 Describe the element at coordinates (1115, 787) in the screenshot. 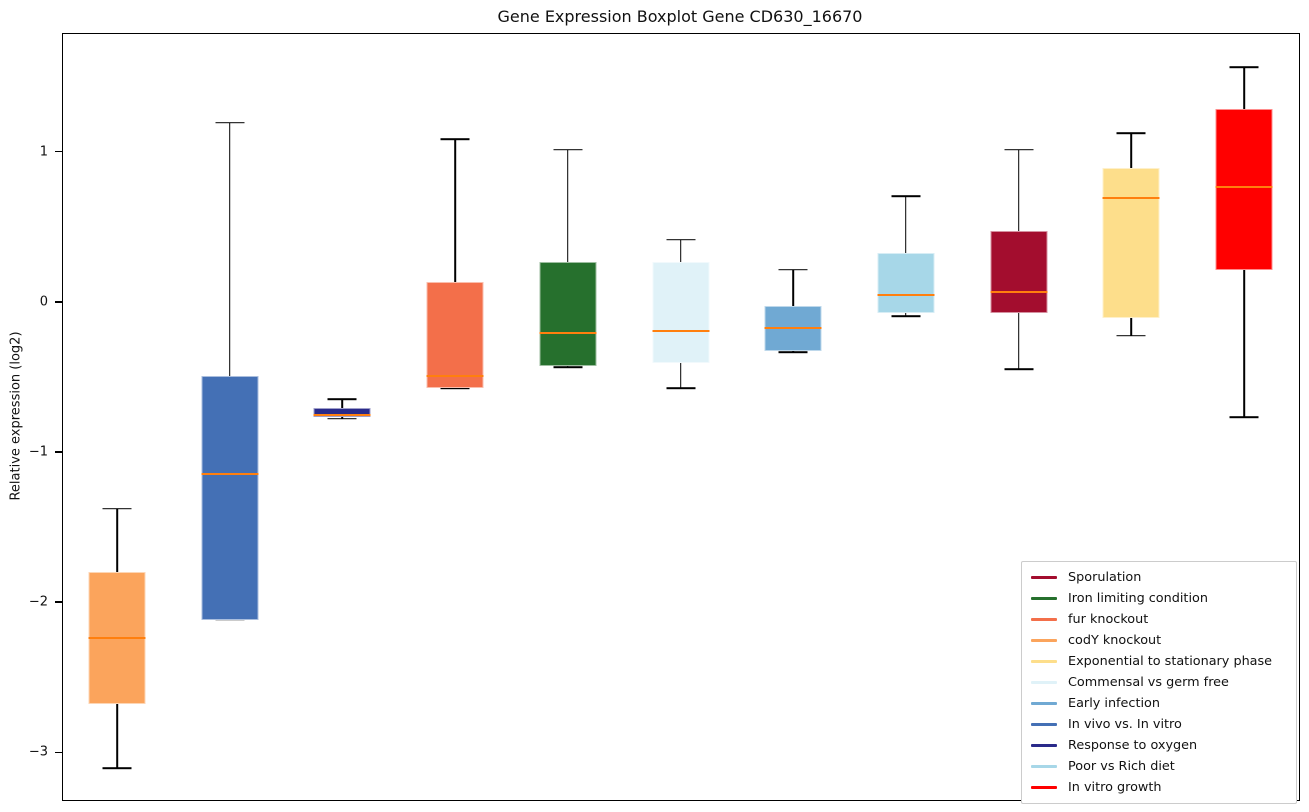

I see `legend-label: In vitro growth` at that location.